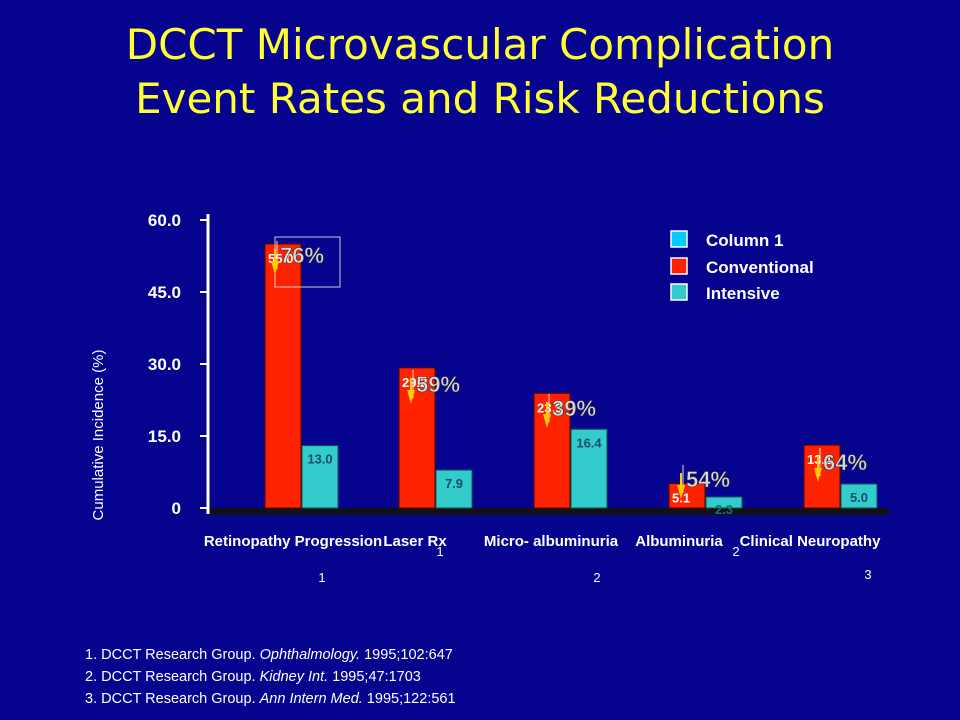 The image size is (960, 720). I want to click on data-label-intensive: 2.3, so click(724, 509).